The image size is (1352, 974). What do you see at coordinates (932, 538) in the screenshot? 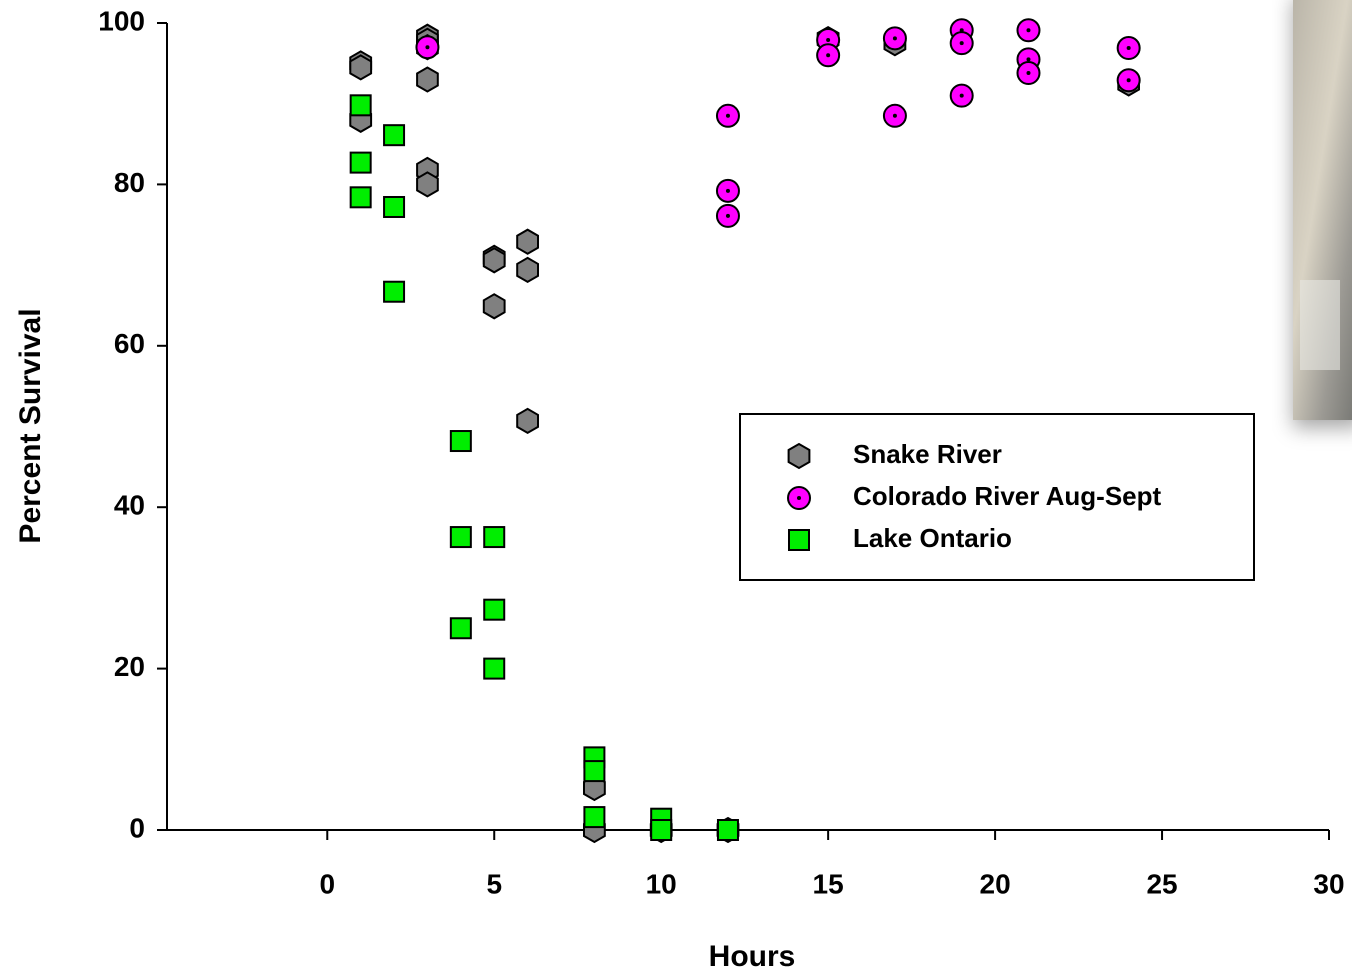
I see `legend-label: Lake Ontario` at bounding box center [932, 538].